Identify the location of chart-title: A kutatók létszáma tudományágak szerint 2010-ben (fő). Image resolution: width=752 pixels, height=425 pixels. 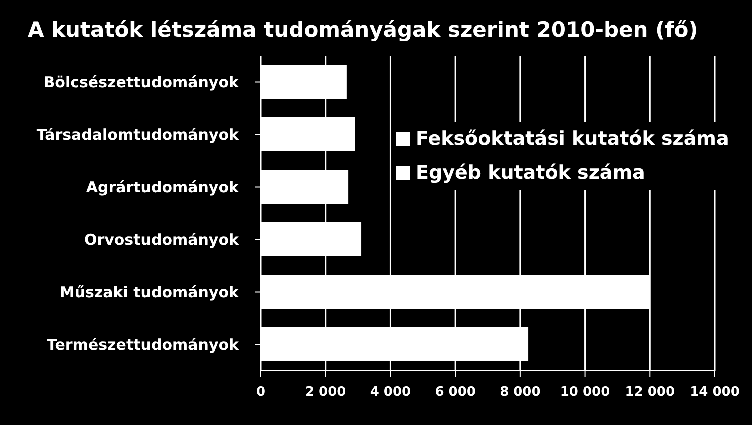
(363, 30).